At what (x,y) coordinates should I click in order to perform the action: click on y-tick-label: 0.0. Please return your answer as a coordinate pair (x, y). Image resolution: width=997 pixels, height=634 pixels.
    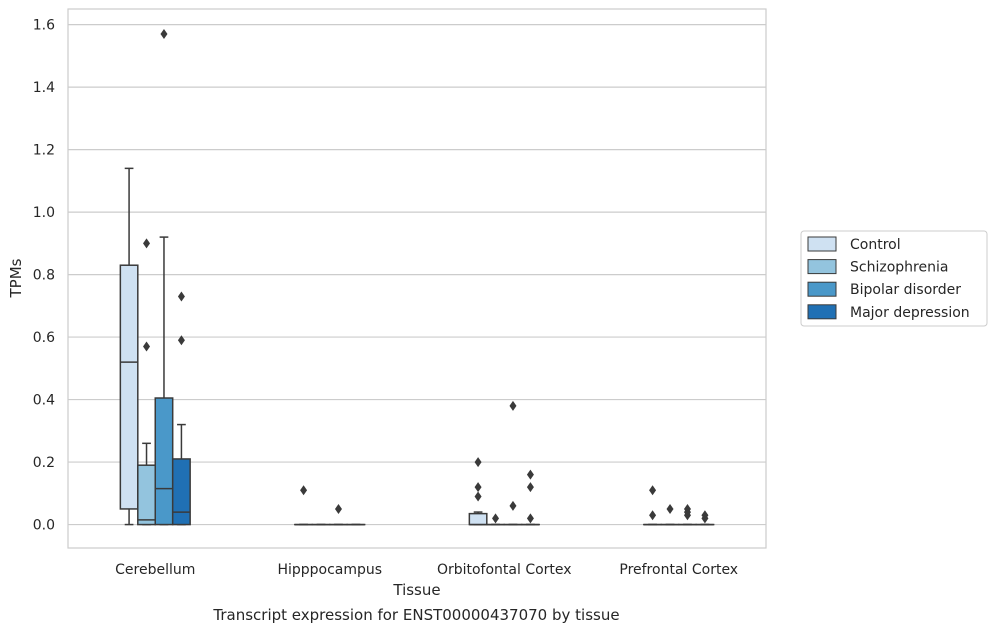
    Looking at the image, I should click on (44, 526).